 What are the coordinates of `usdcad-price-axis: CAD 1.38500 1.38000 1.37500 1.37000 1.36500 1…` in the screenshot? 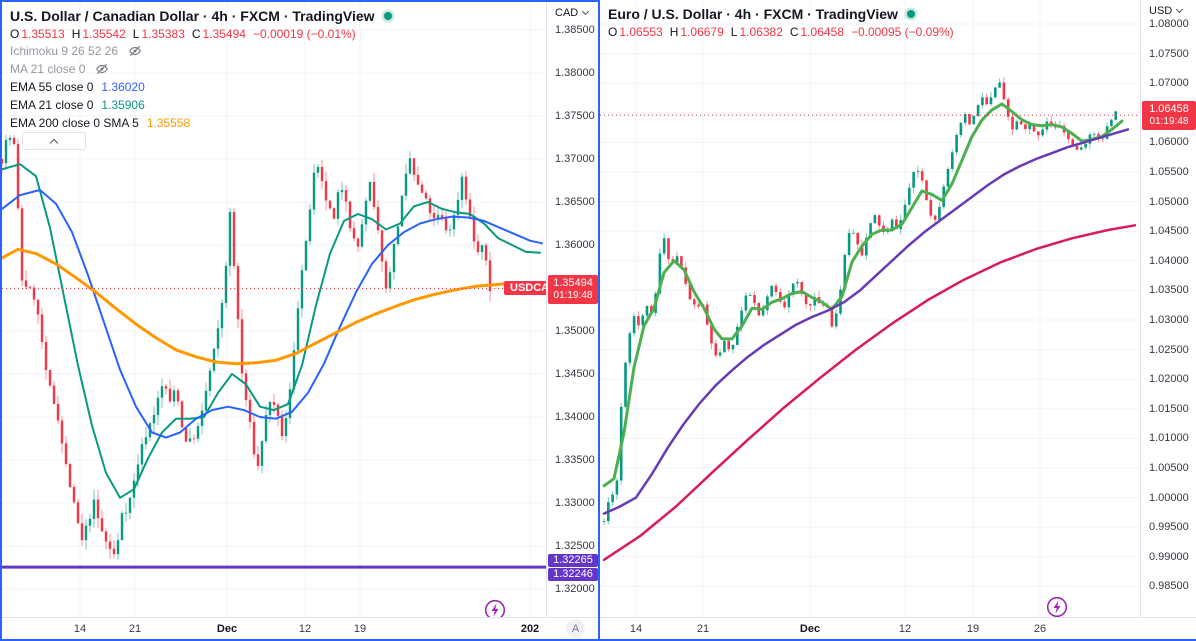 It's located at (572, 309).